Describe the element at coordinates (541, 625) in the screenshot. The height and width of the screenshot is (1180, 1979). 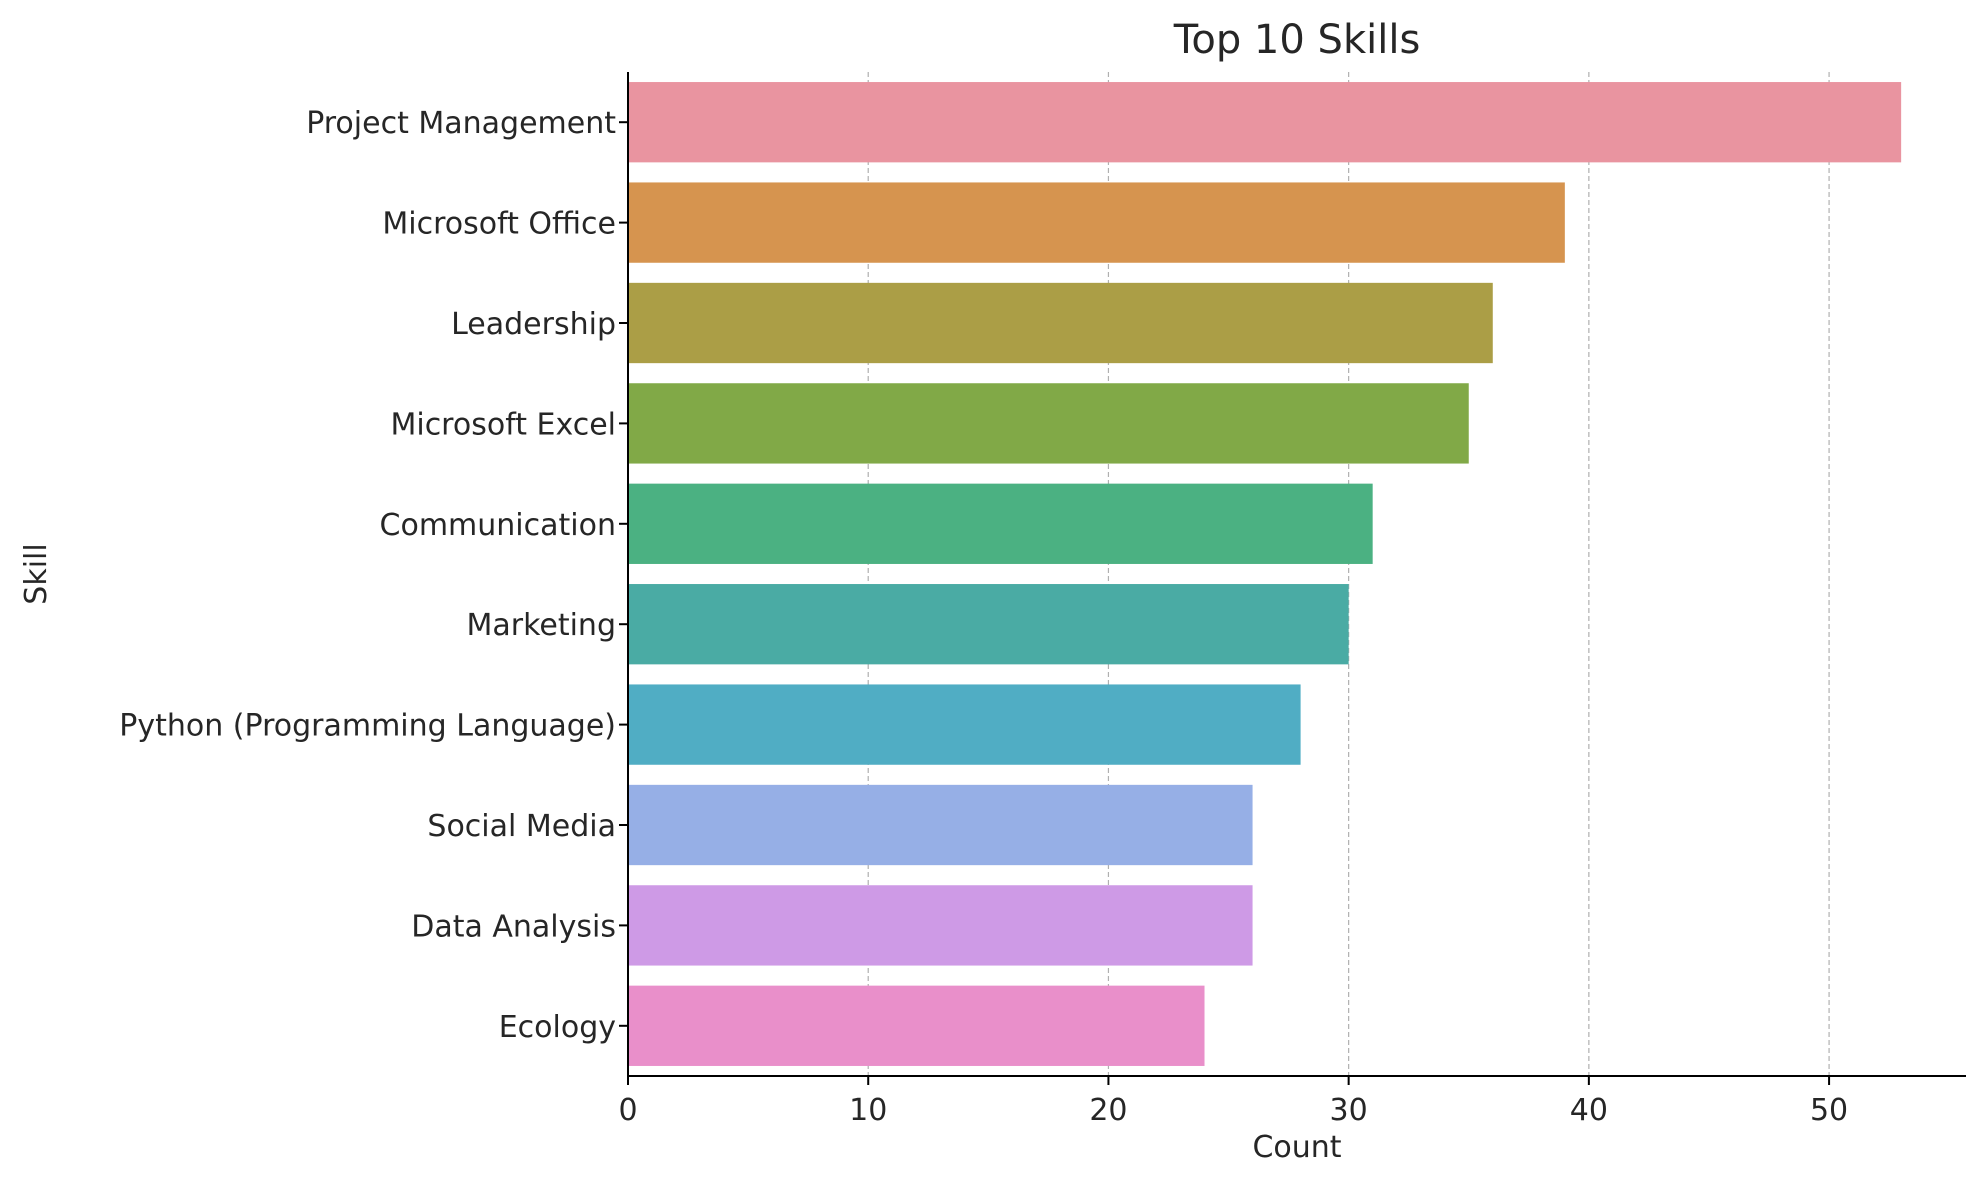
I see `y-tick-label-marketing: Marketing` at that location.